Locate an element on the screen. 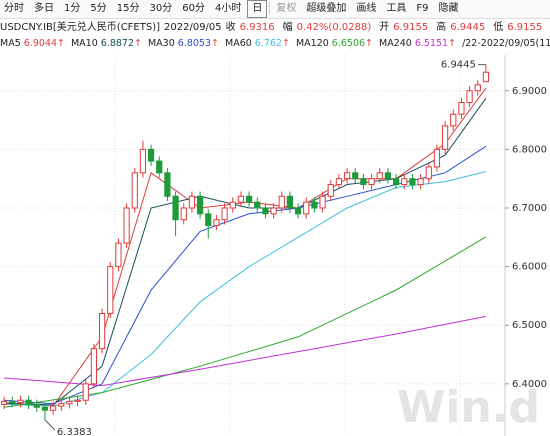  field-label: 幅 is located at coordinates (287, 27).